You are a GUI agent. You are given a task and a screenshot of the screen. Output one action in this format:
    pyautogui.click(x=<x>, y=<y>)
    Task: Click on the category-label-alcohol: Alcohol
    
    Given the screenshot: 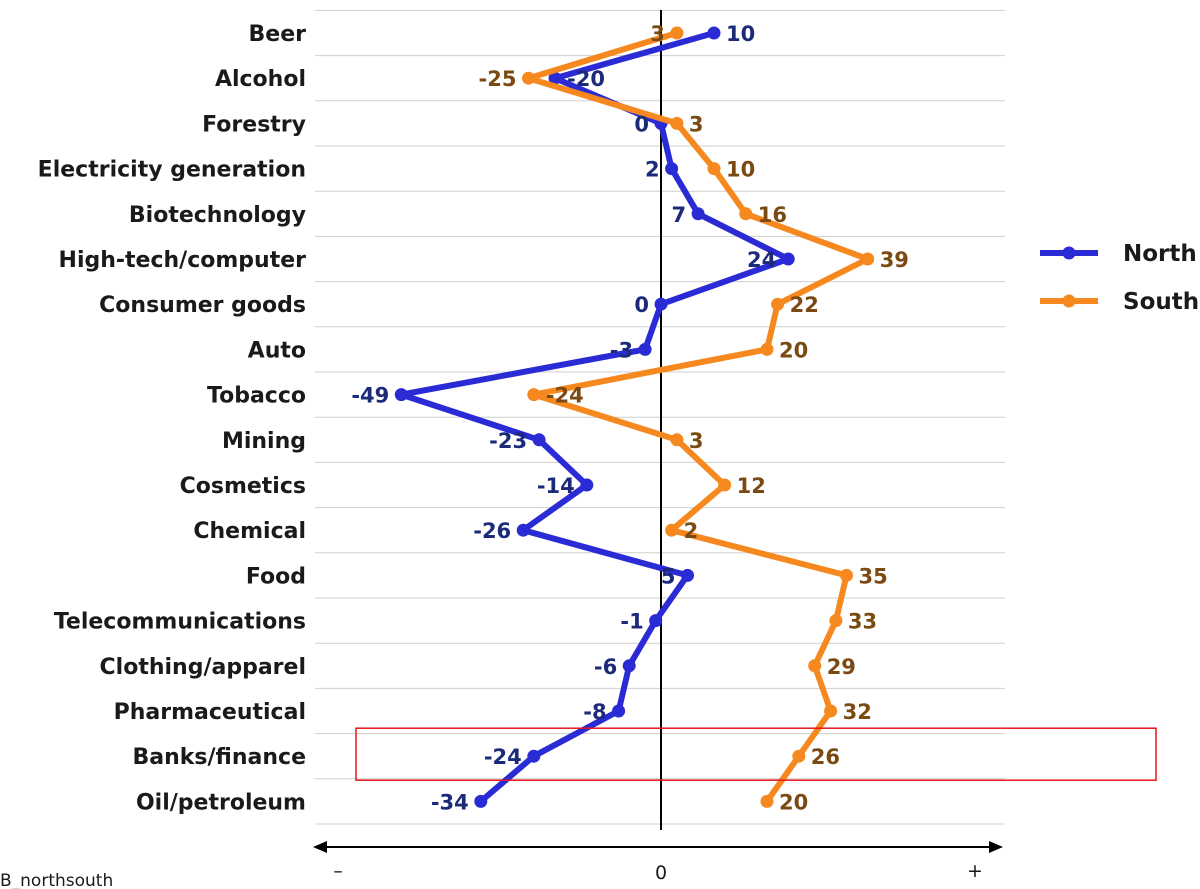 What is the action you would take?
    pyautogui.click(x=260, y=79)
    